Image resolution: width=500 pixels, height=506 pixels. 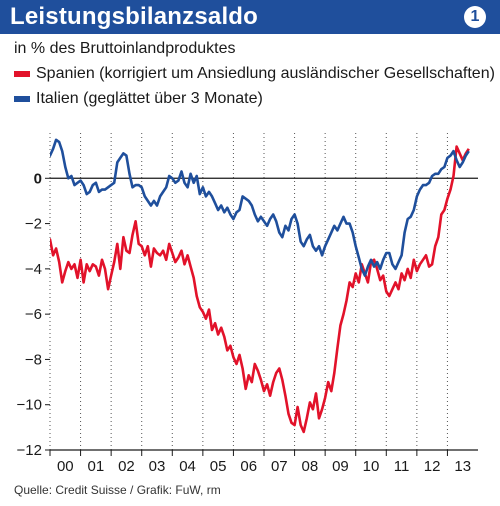 I want to click on x-tick-label: 05, so click(x=218, y=466).